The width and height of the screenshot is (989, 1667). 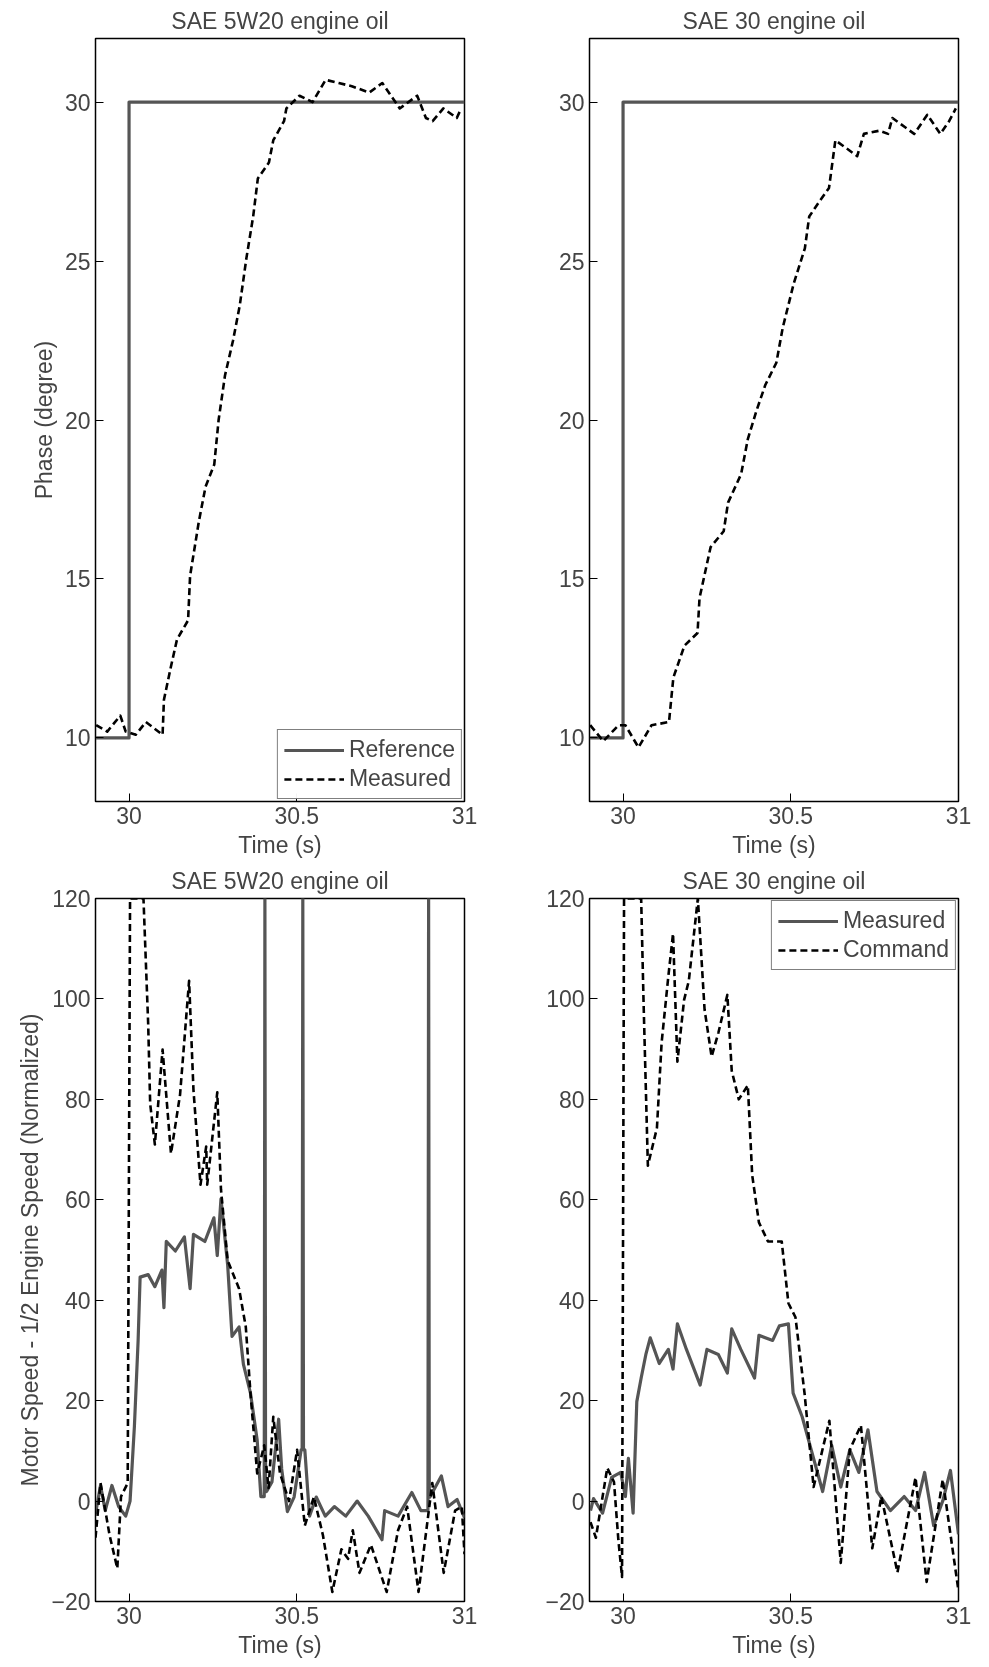 What do you see at coordinates (895, 949) in the screenshot?
I see `legend-label: Command` at bounding box center [895, 949].